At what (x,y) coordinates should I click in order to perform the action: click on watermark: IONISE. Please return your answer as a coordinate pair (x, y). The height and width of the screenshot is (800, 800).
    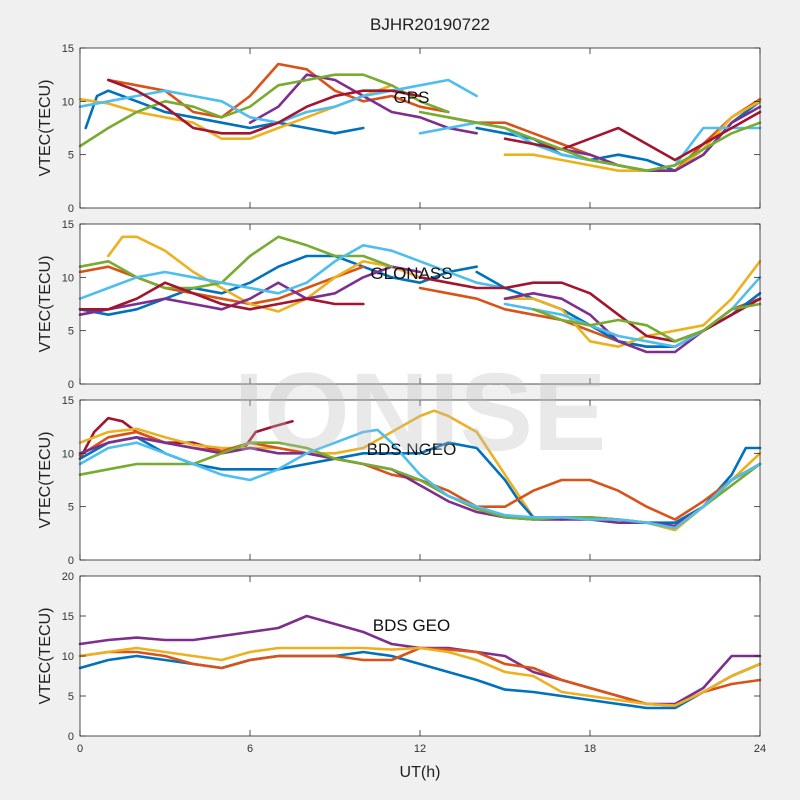
    Looking at the image, I should click on (420, 412).